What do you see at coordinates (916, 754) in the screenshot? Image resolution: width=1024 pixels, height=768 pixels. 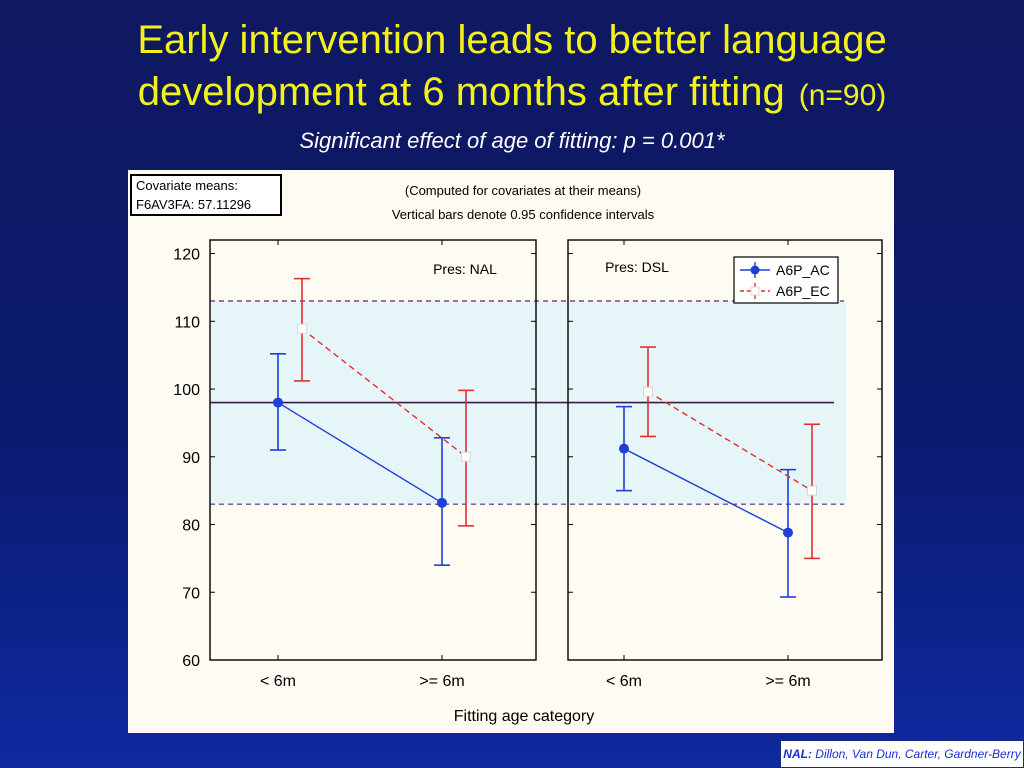 I see `citation-authors: Dillon, Van Dun, Carter, Gardner-Berry` at bounding box center [916, 754].